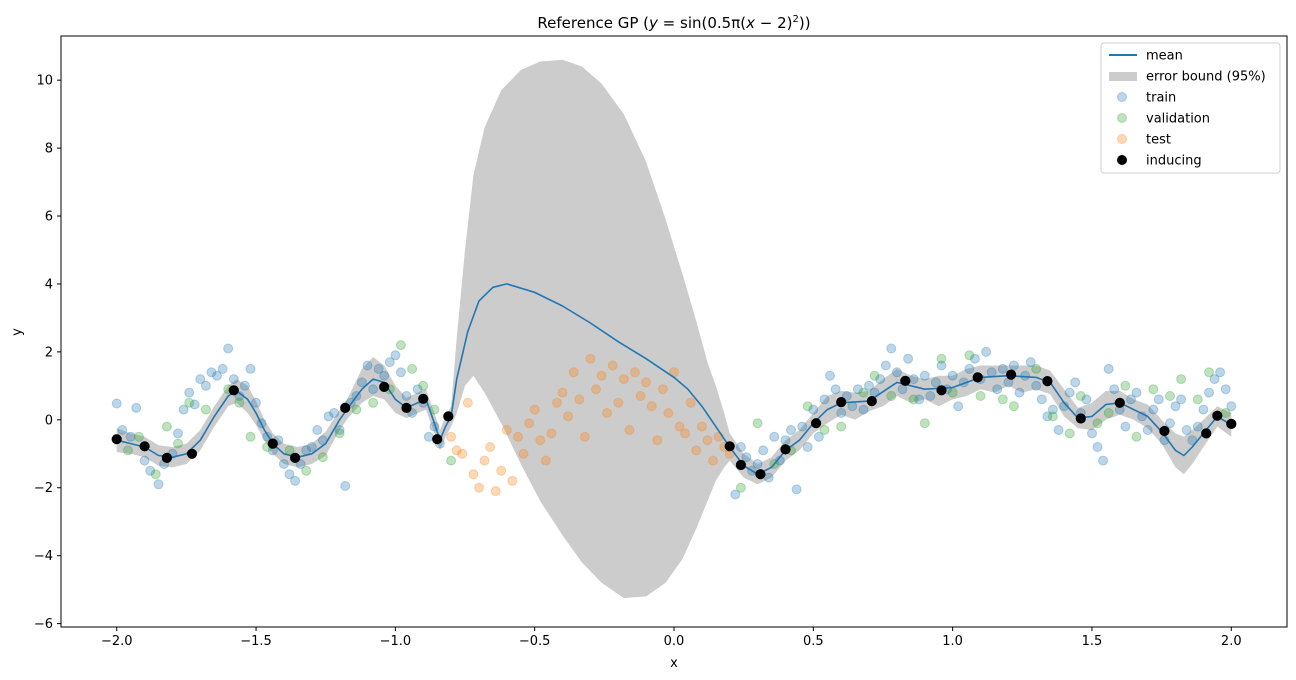 Image resolution: width=1296 pixels, height=680 pixels. Describe the element at coordinates (396, 641) in the screenshot. I see `x-tick-label: −1.0` at that location.